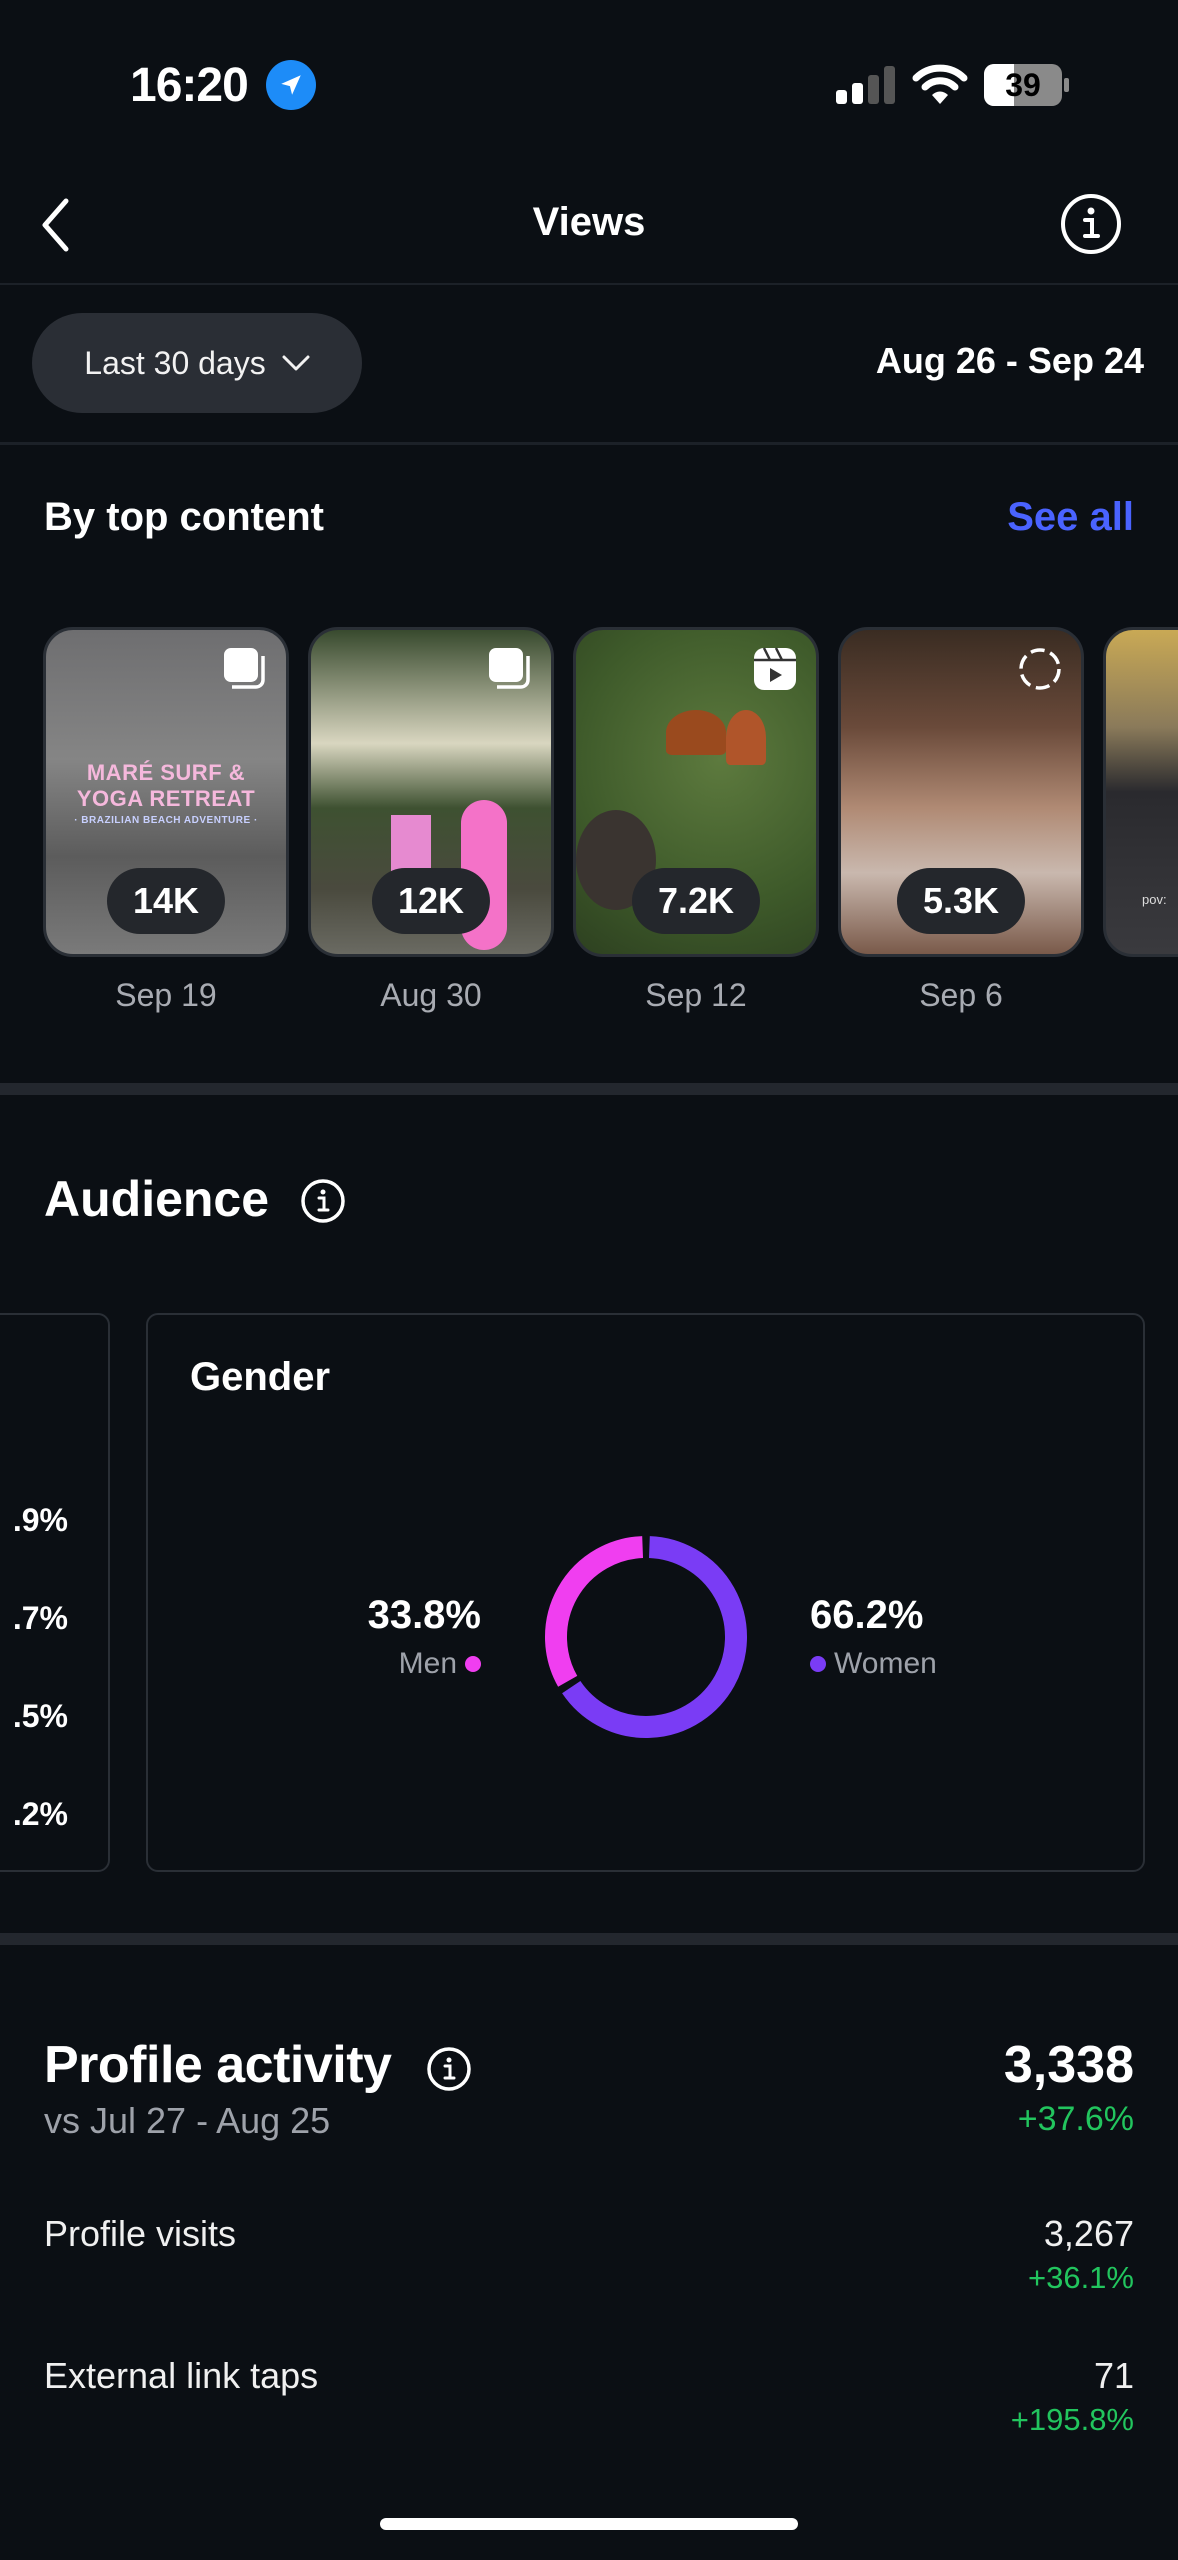 This screenshot has width=1178, height=2560. What do you see at coordinates (166, 995) in the screenshot?
I see `content-date: Sep 19` at bounding box center [166, 995].